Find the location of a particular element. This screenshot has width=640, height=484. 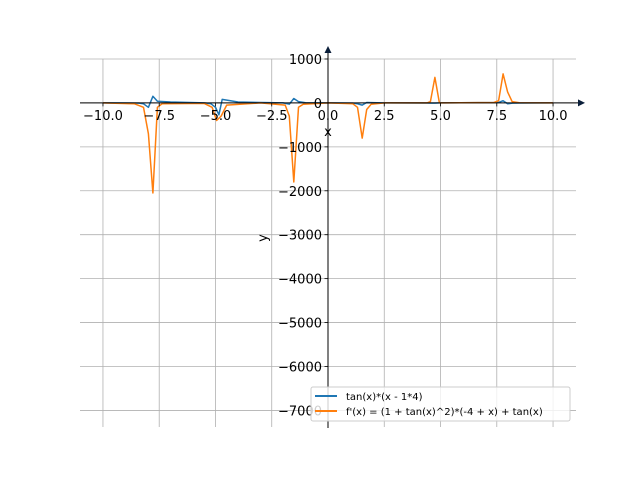

y-tick-label: −4000 is located at coordinates (300, 280).